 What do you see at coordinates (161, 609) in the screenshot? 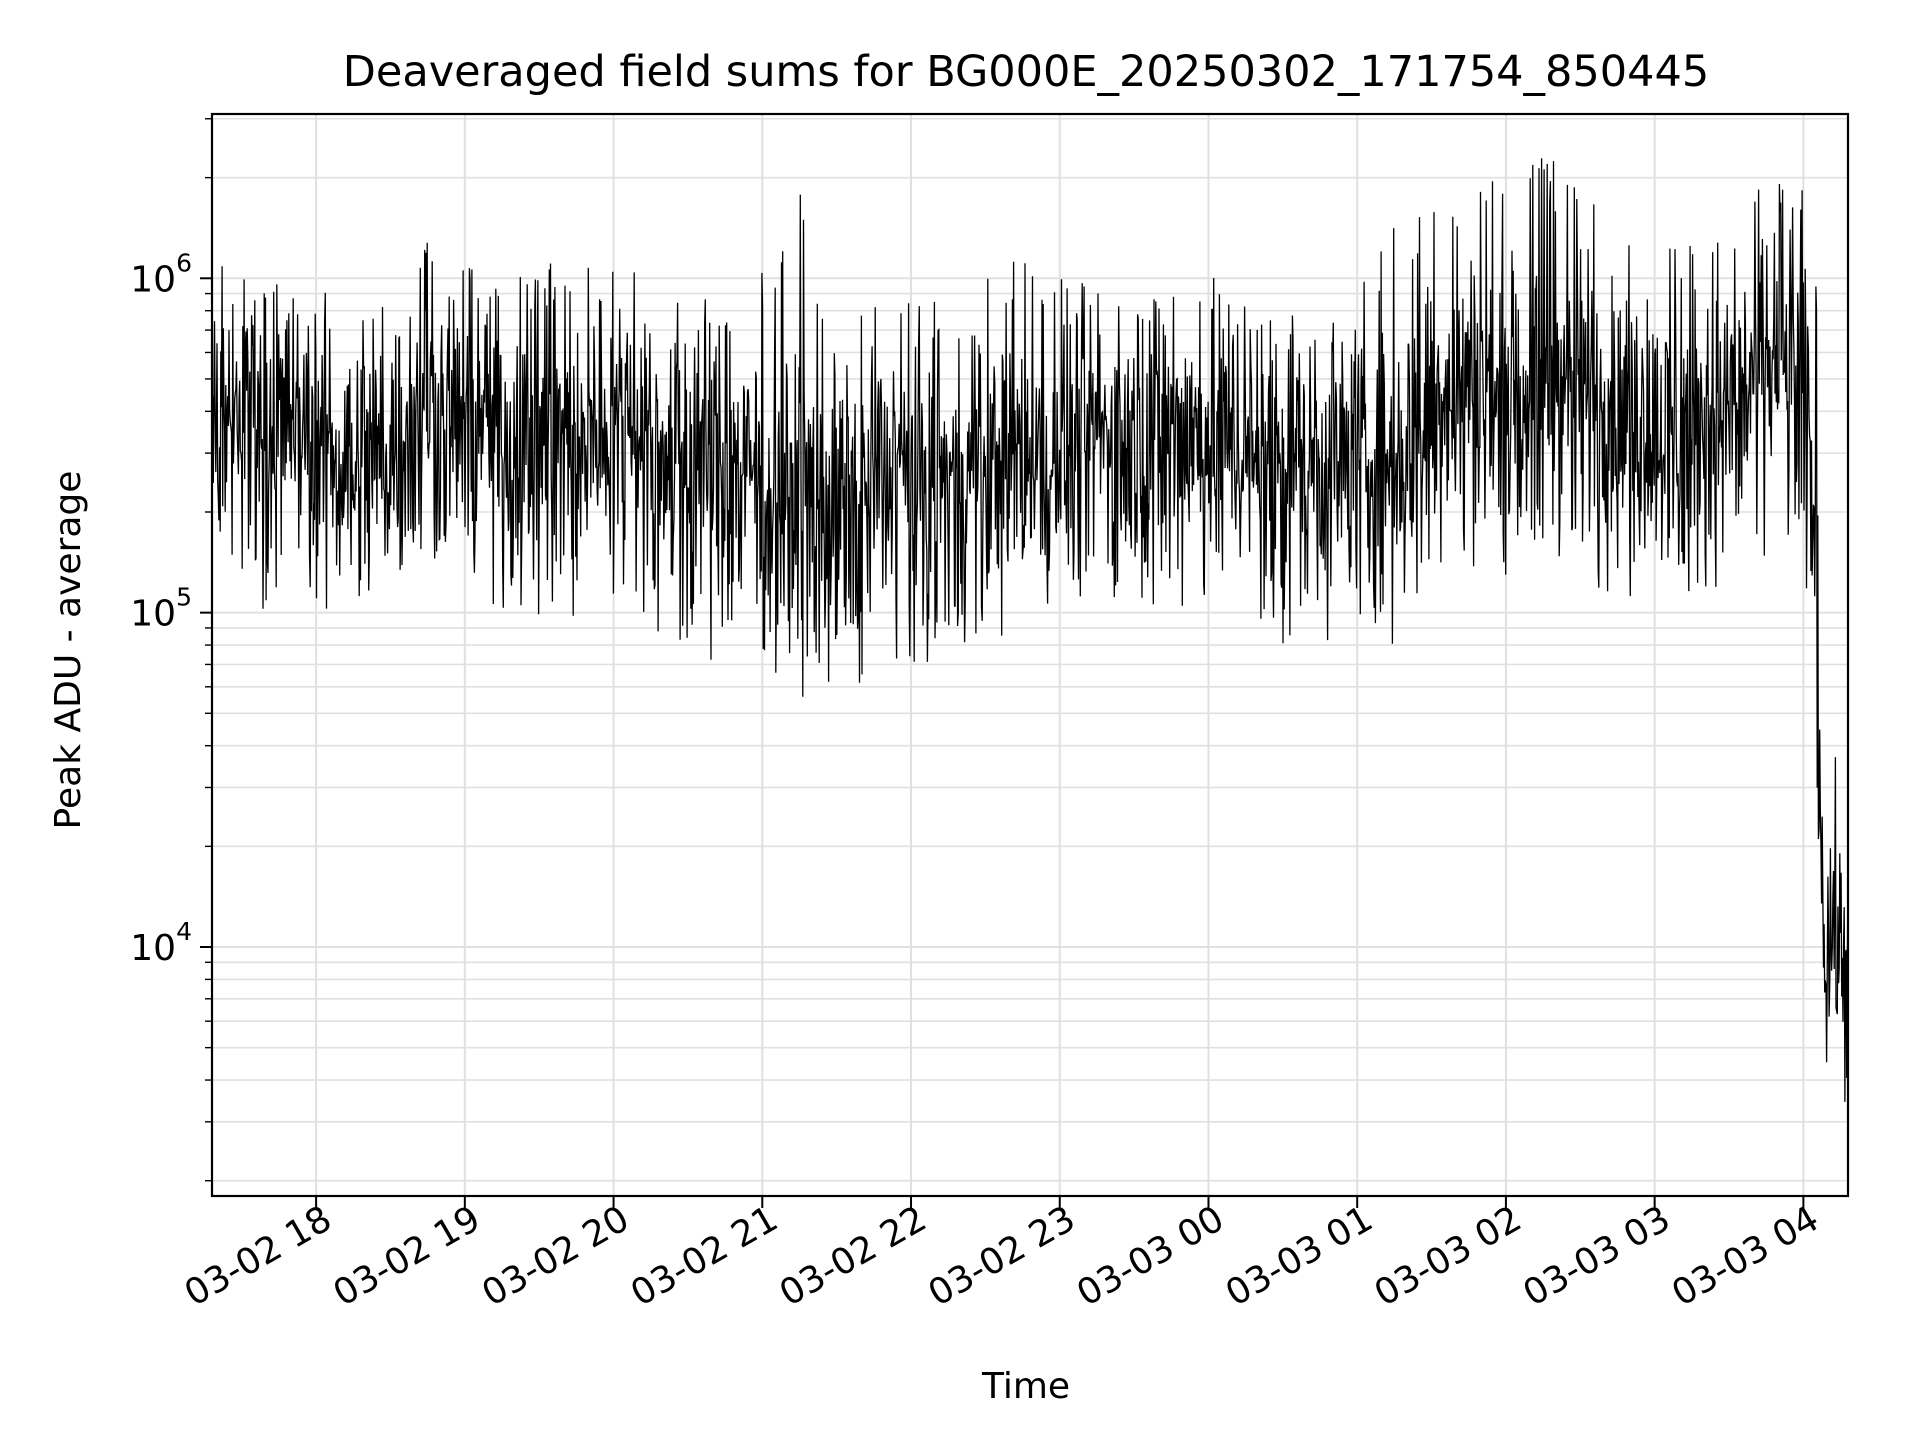
I see `y-tick-label: 10⁵` at bounding box center [161, 609].